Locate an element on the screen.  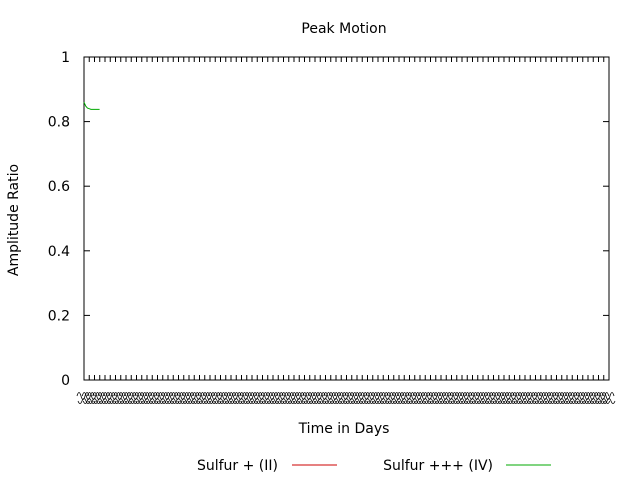
y-tick-label: 0.8 is located at coordinates (59, 123).